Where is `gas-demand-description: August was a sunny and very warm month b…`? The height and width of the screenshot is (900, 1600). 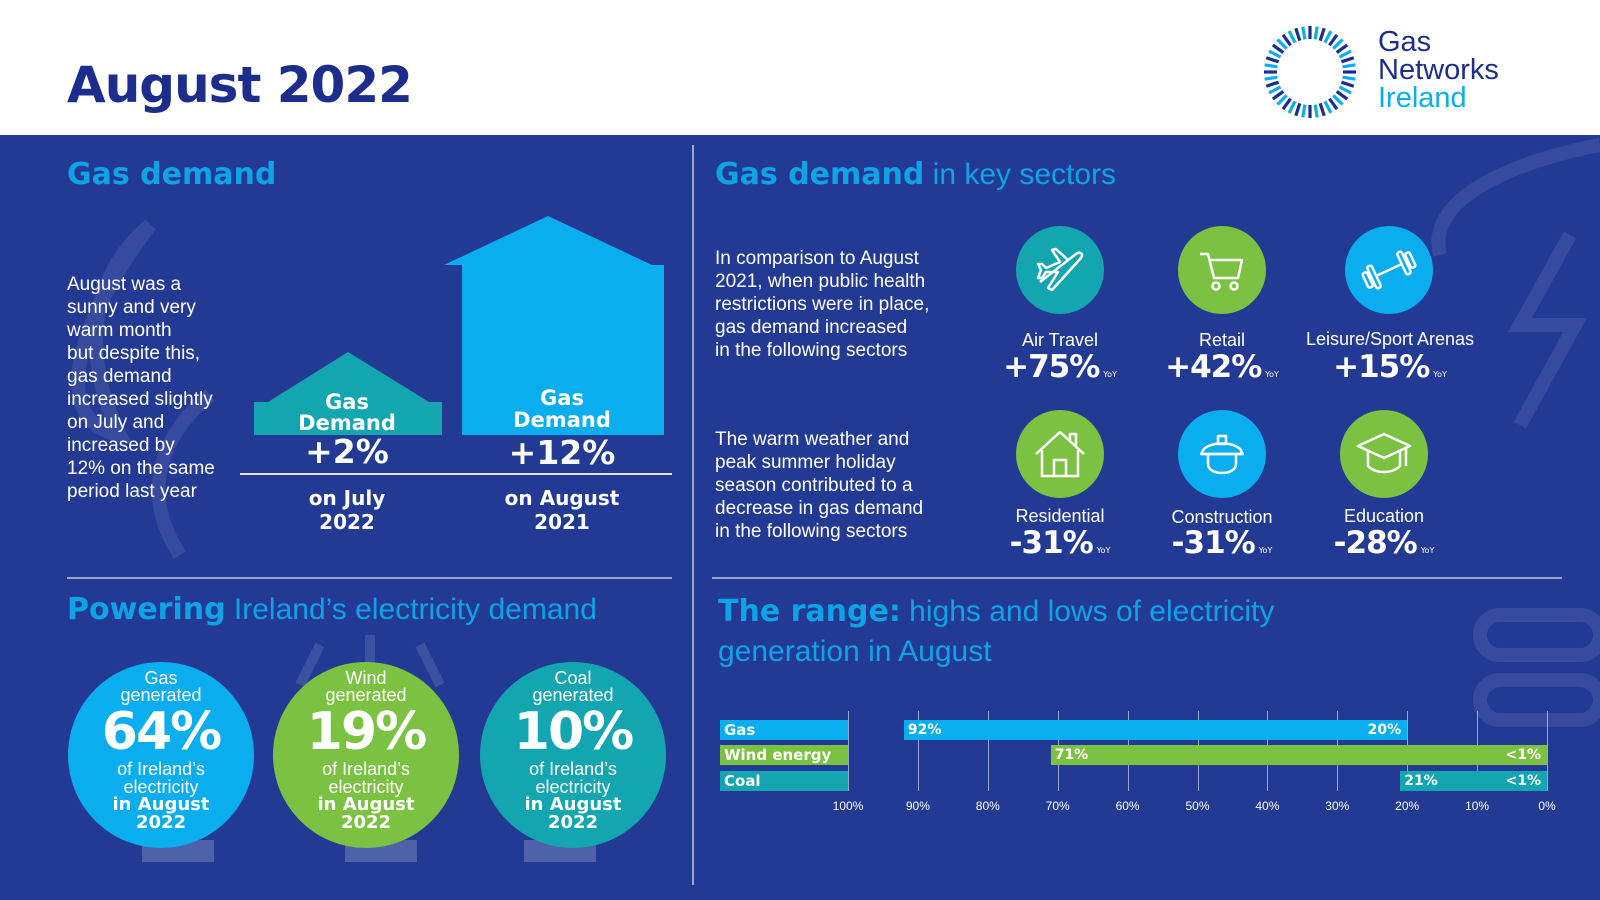 gas-demand-description: August was a sunny and very warm month b… is located at coordinates (141, 388).